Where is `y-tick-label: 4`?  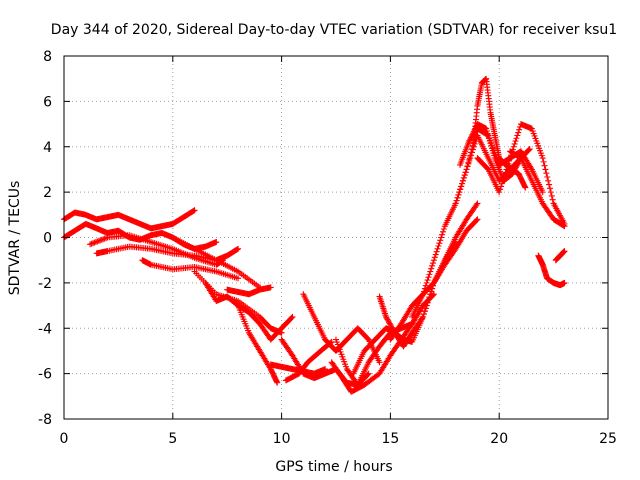 y-tick-label: 4 is located at coordinates (47, 148).